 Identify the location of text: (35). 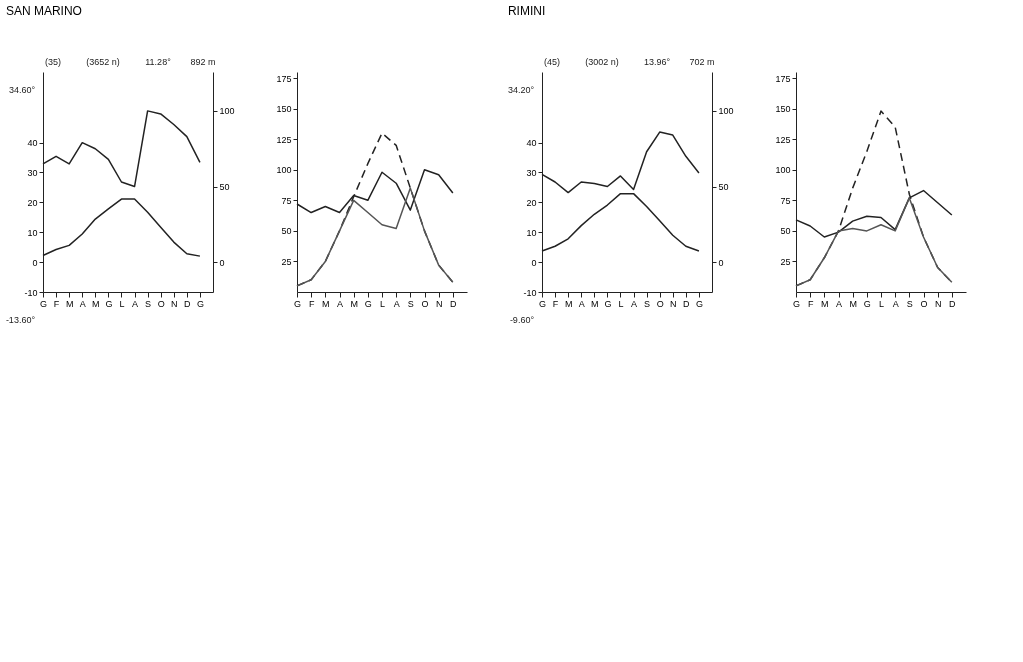
(53, 62).